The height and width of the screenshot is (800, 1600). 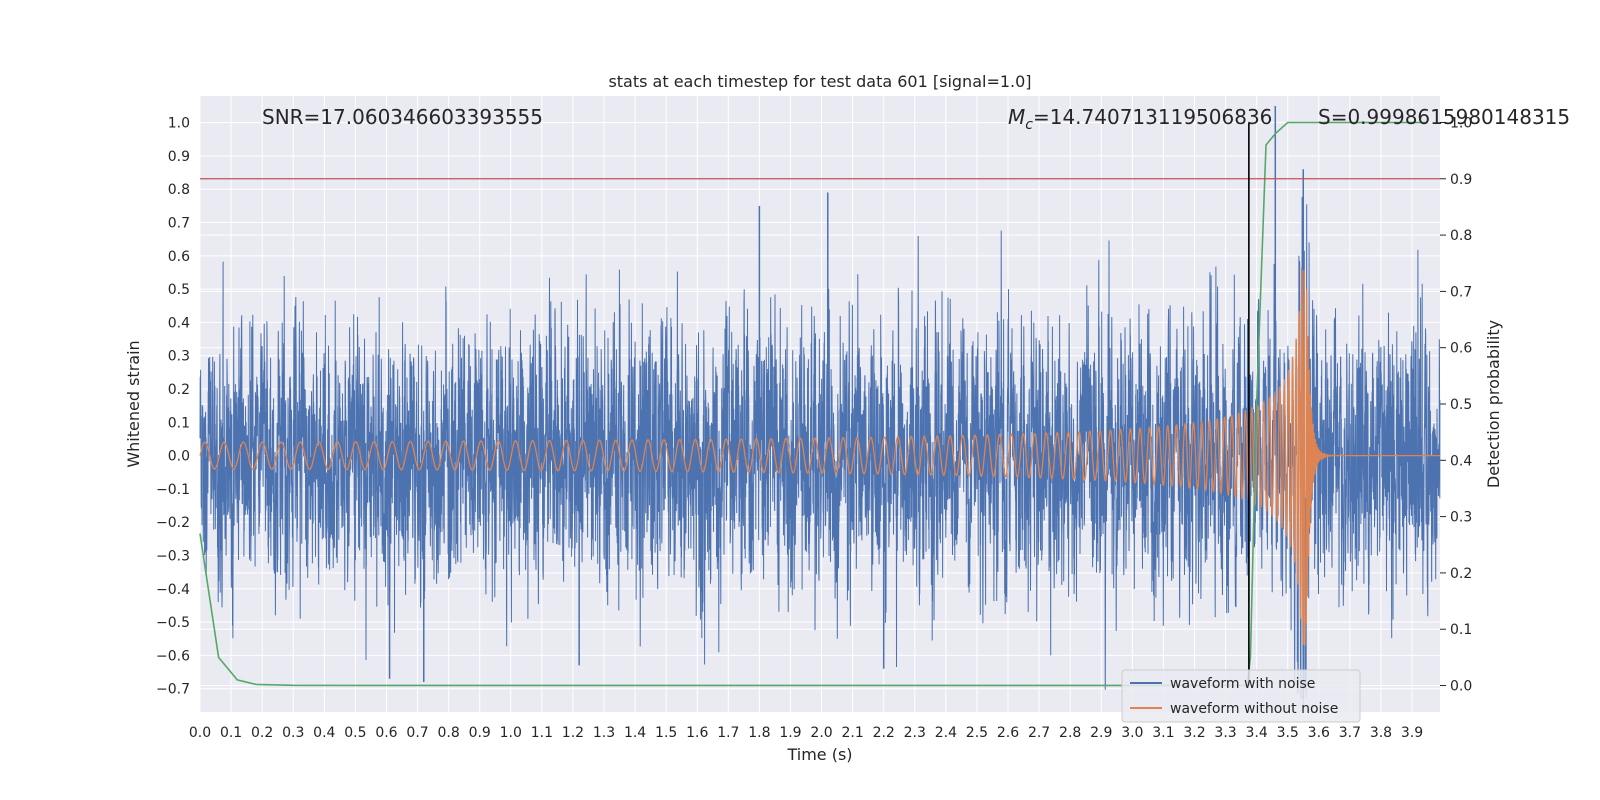 What do you see at coordinates (1288, 733) in the screenshot?
I see `x-tick-label: 3.5` at bounding box center [1288, 733].